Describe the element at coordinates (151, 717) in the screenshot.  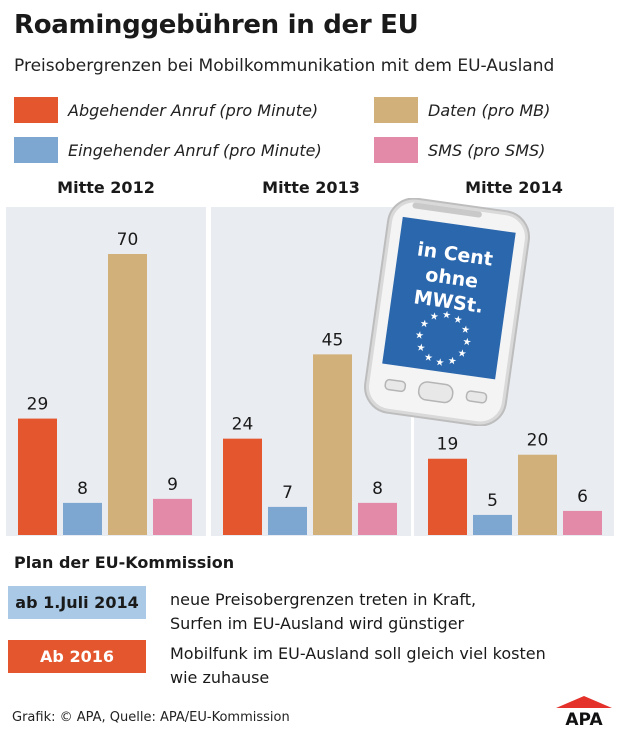
I see `source-footer: Grafik: © APA, Quelle: APA/EU-Kommission` at that location.